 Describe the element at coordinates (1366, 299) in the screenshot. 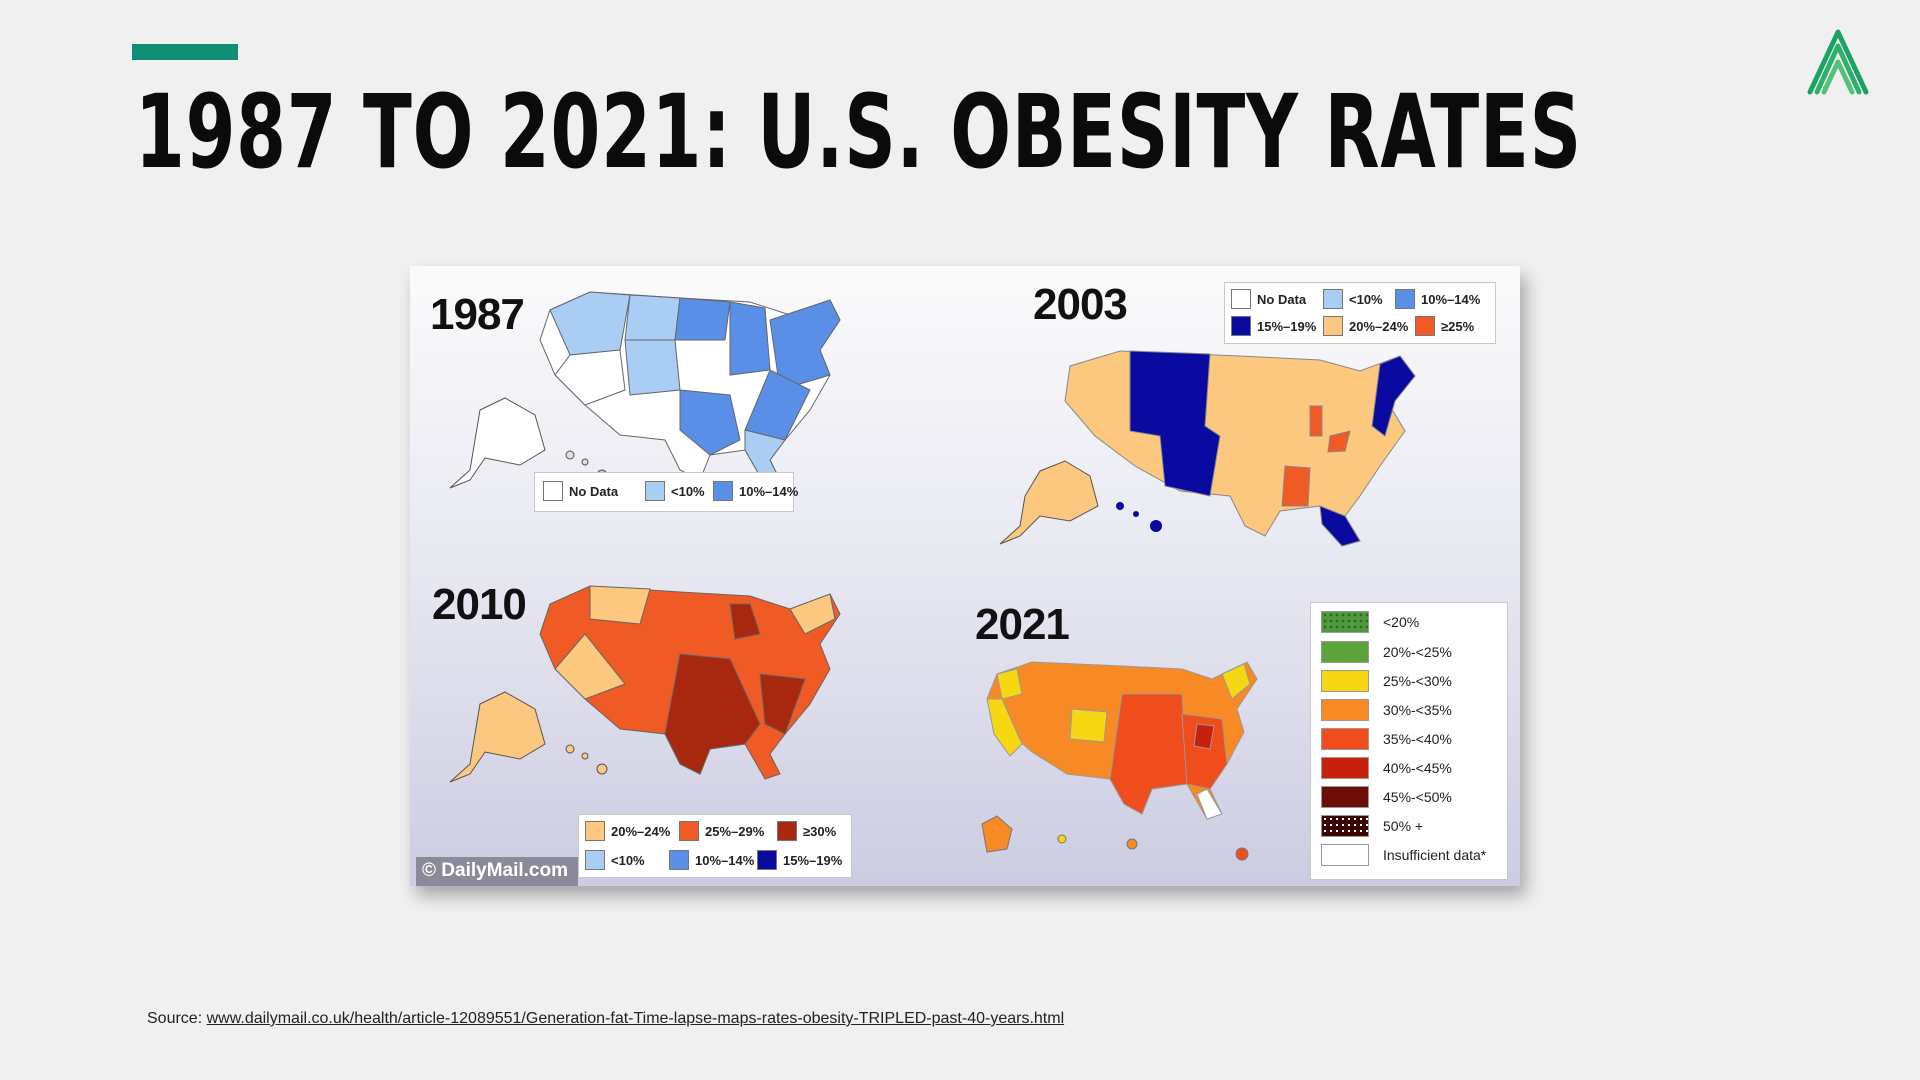

I see `legend-label-2003-lt10: <10%` at that location.